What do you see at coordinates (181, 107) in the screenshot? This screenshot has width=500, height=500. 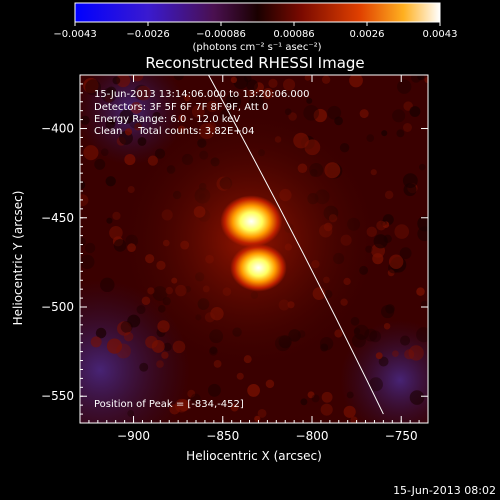 I see `info-line-detectors: Detectors: 3F 5F 6F 7F 8F 9F, Att 0` at bounding box center [181, 107].